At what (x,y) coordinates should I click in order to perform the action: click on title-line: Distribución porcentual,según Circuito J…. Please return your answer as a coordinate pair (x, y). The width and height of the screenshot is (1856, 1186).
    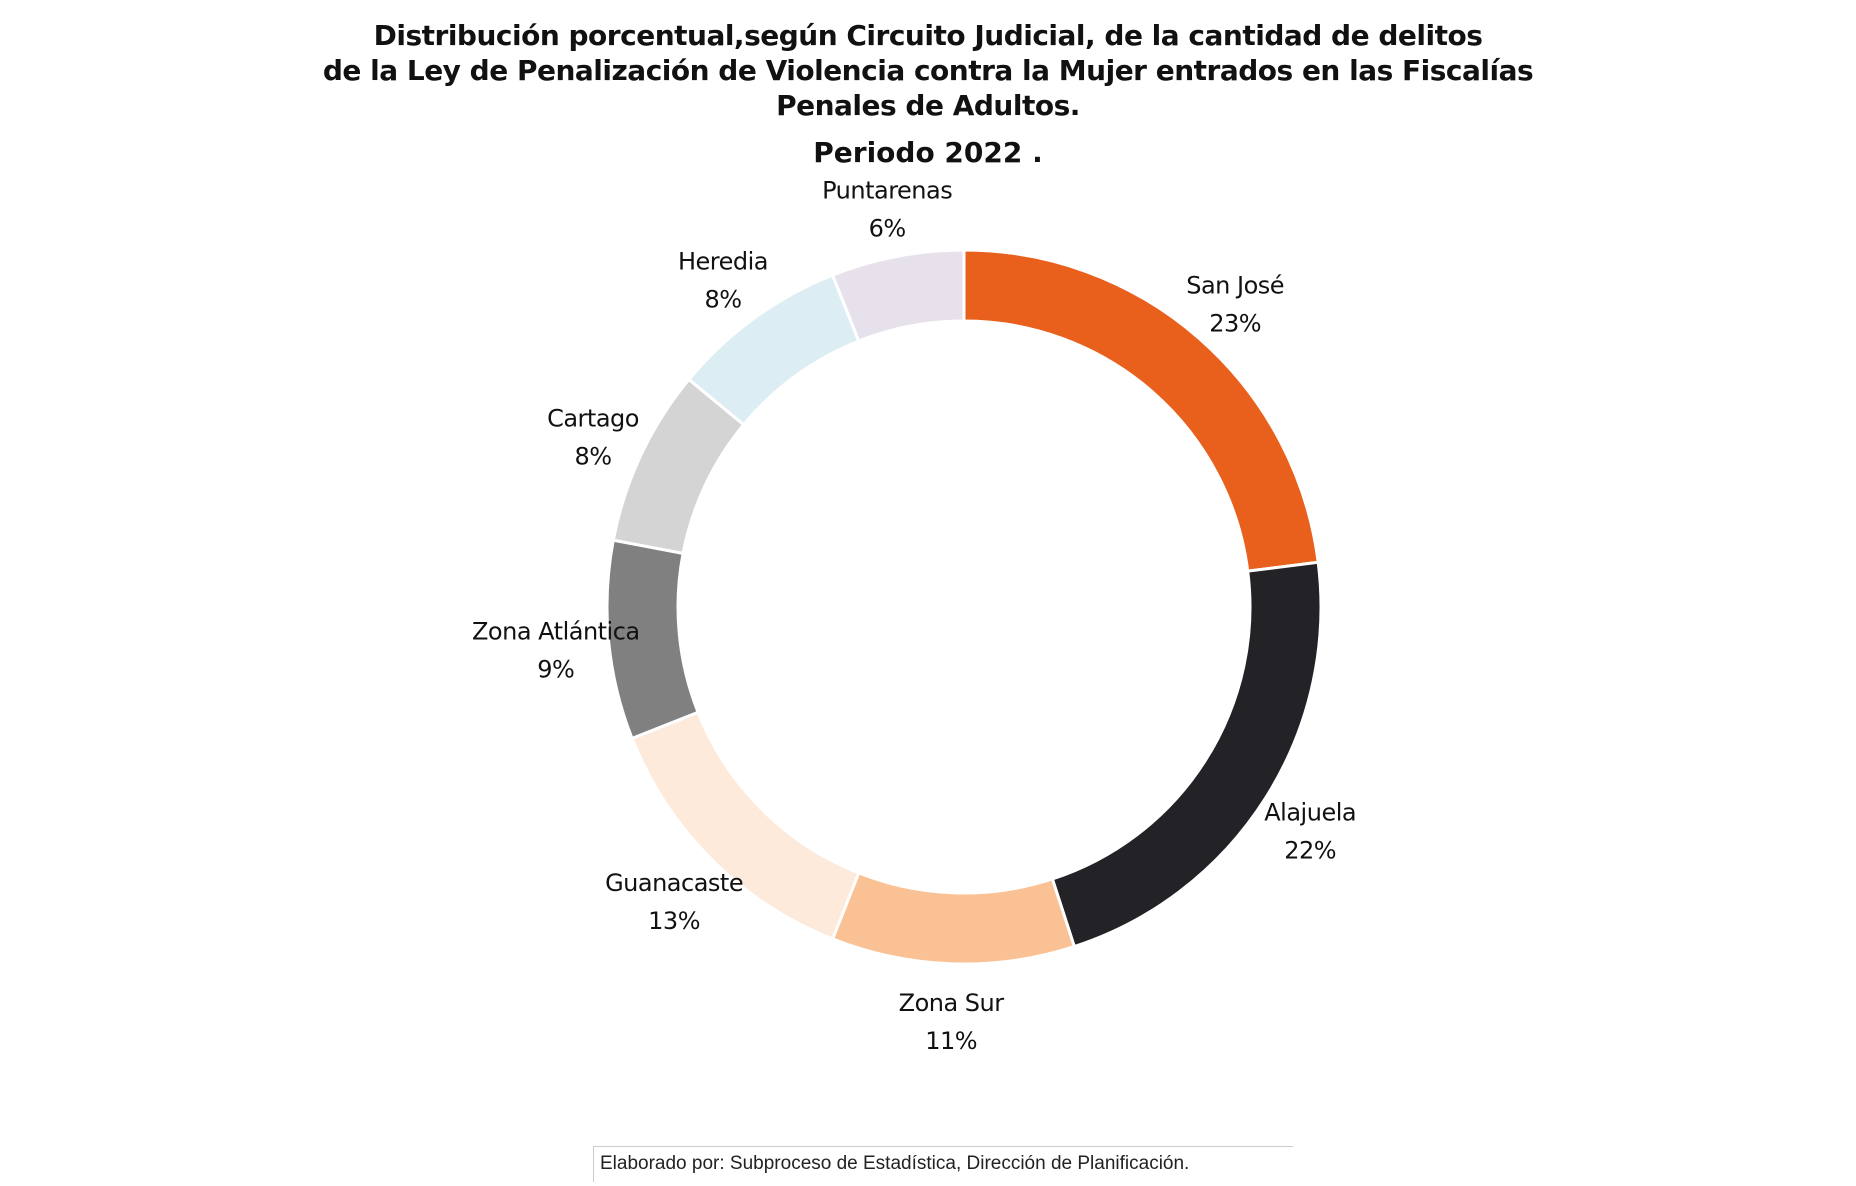
    Looking at the image, I should click on (928, 35).